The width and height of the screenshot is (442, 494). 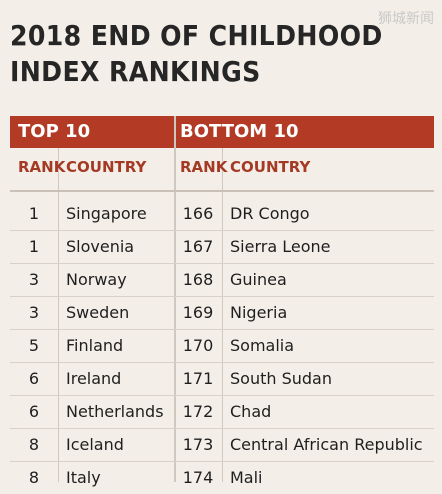 What do you see at coordinates (198, 378) in the screenshot?
I see `bottom-rank-cell: 171` at bounding box center [198, 378].